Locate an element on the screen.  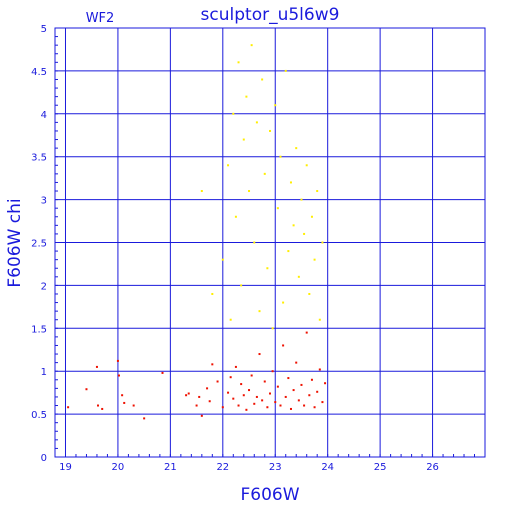
y-tick-labels: 0 0.5 1 1.5 2 2.5 3 3.5 4 4.5 5 is located at coordinates (39, 244).